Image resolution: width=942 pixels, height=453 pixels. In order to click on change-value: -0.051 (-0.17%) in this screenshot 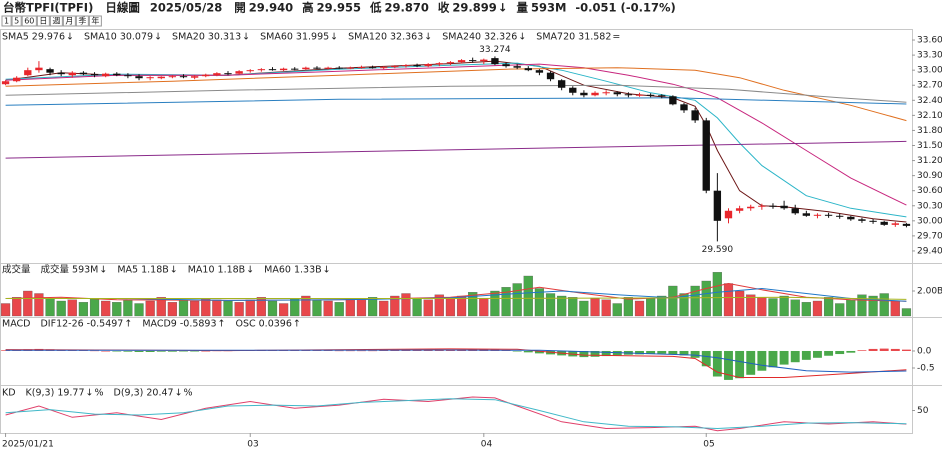, I will do `click(625, 8)`.